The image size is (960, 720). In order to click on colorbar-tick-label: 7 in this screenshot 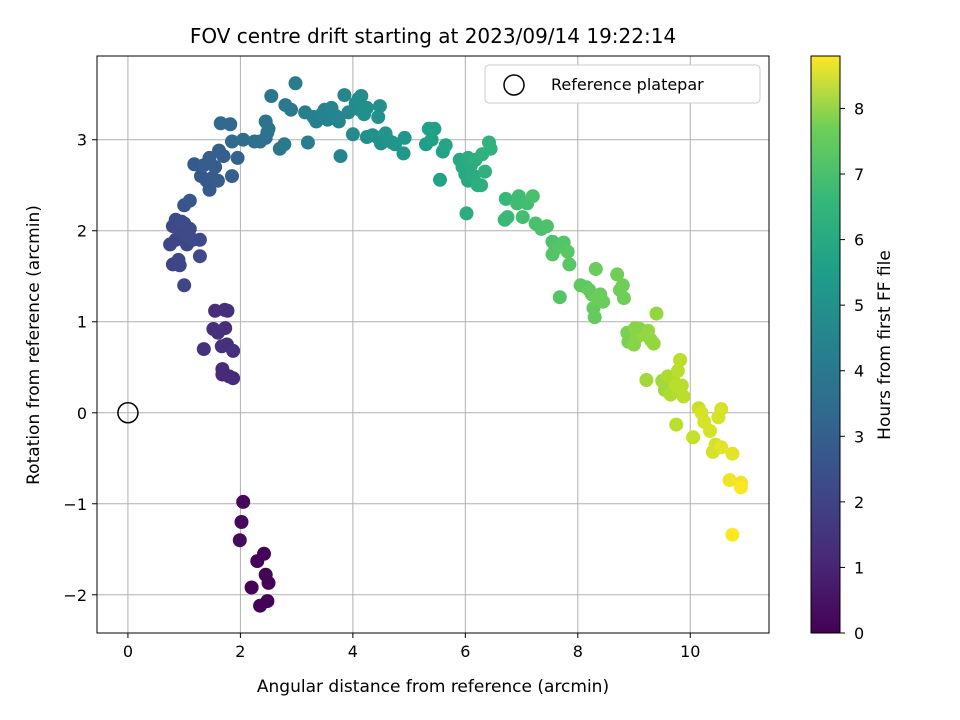, I will do `click(859, 174)`.